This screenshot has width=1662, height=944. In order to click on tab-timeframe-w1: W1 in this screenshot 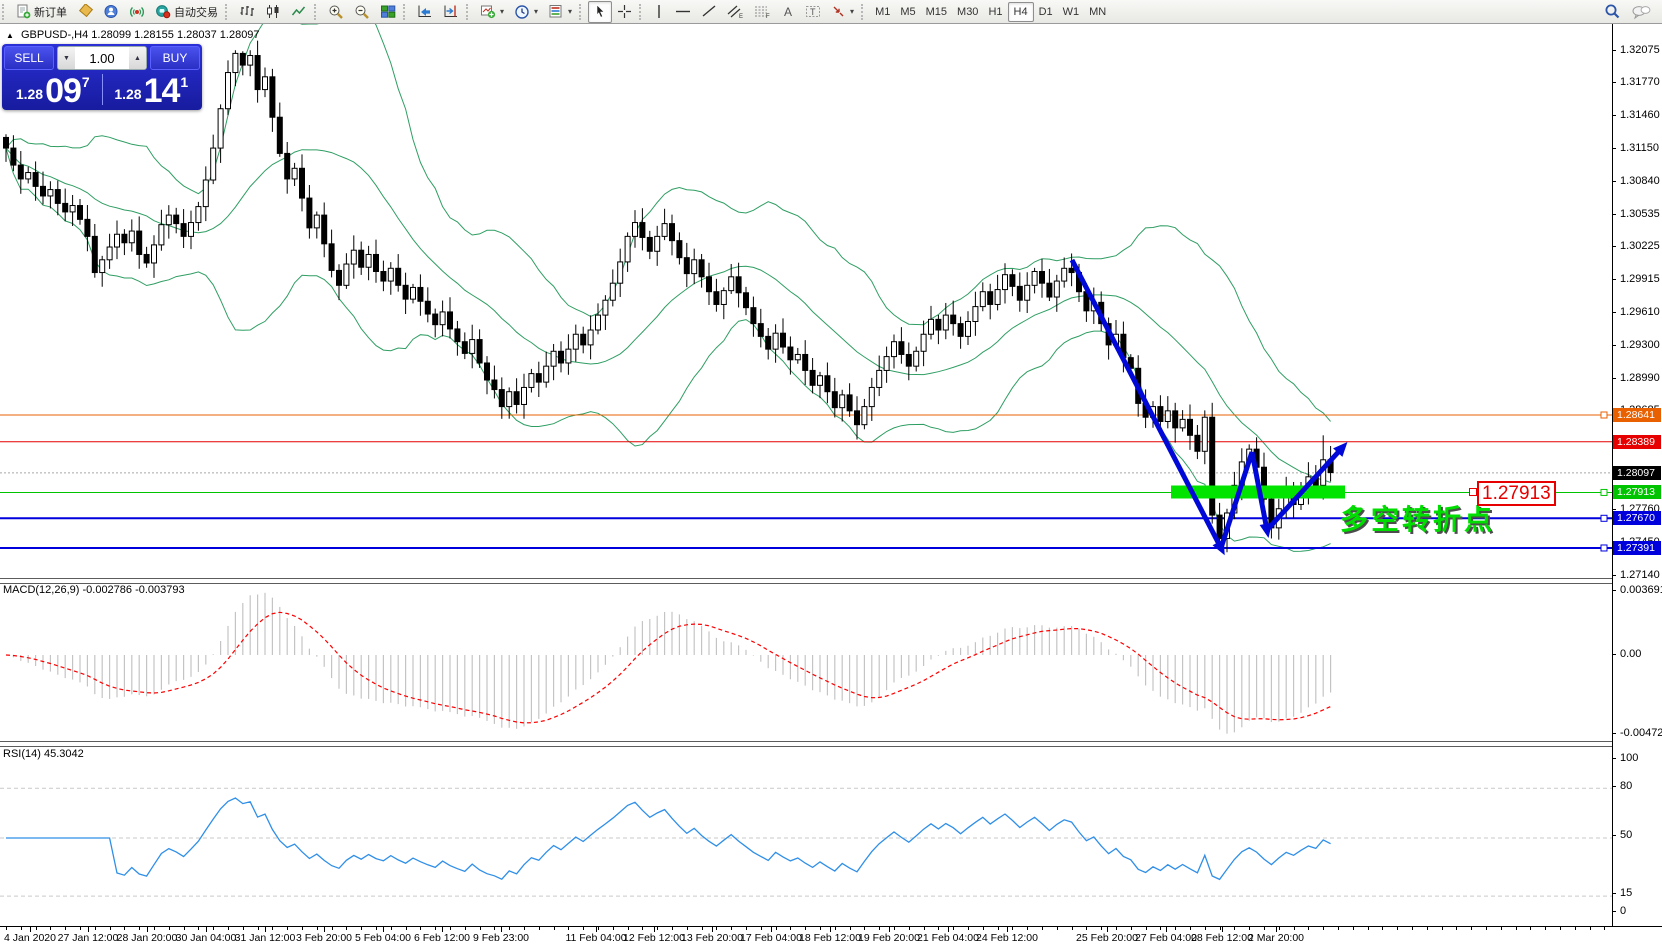, I will do `click(1071, 11)`.